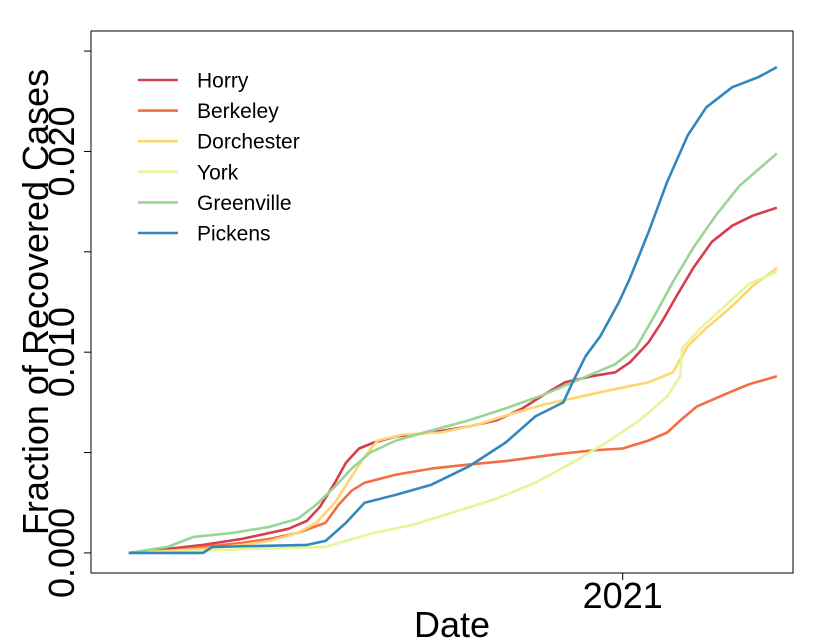 This screenshot has height=642, width=830. I want to click on y-tick-label: 0.000, so click(61, 553).